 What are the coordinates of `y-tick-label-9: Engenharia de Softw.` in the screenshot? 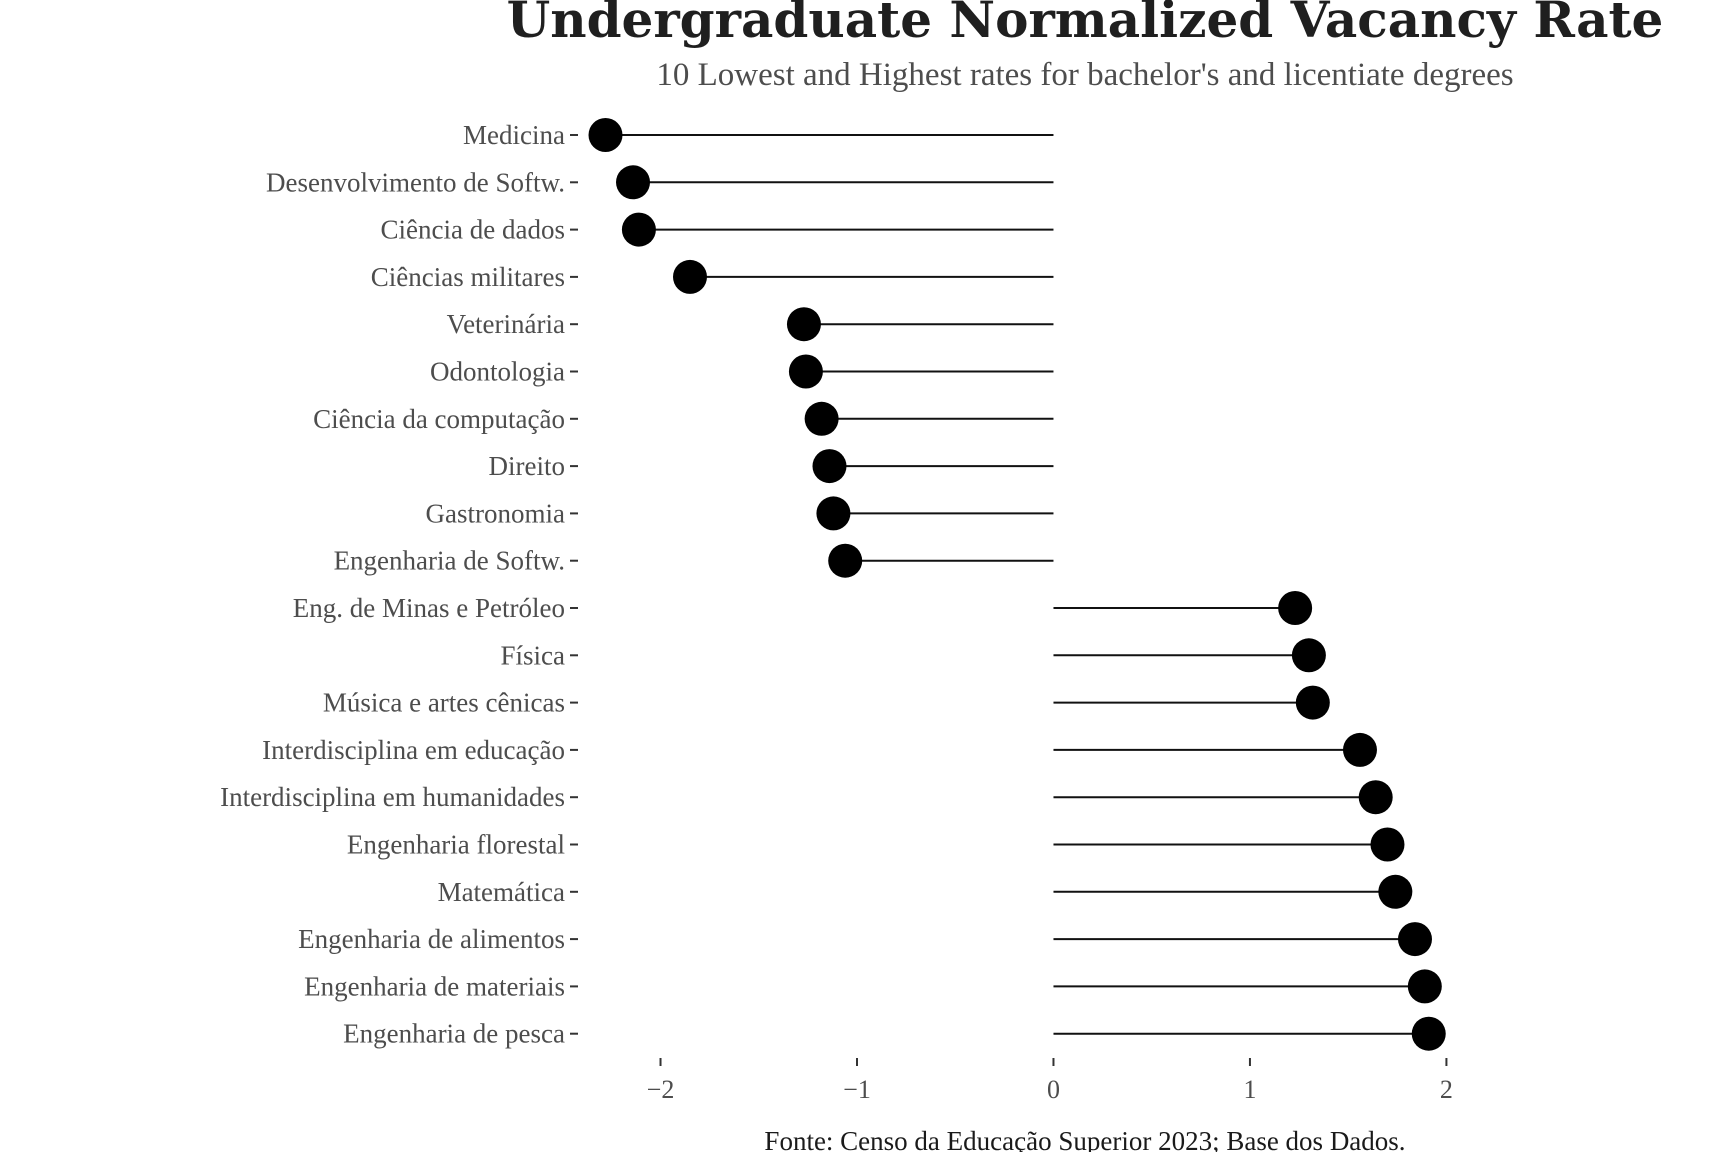 It's located at (449, 561).